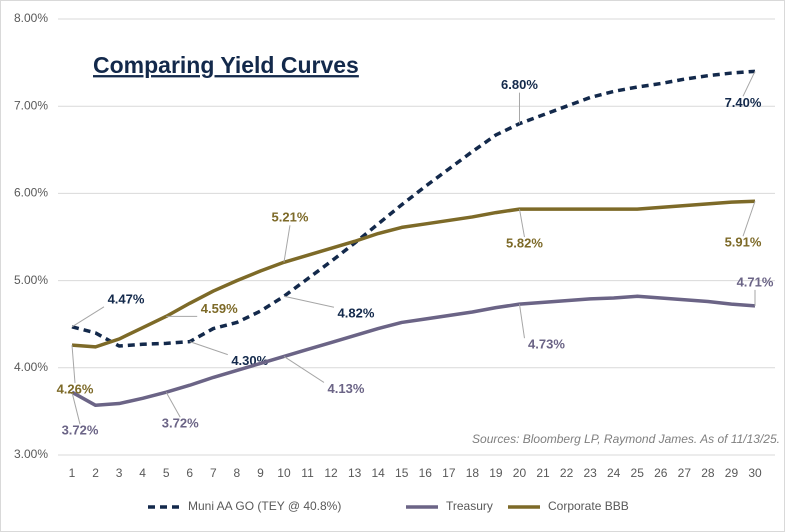 This screenshot has height=532, width=785. I want to click on x-tick-label: 22, so click(567, 473).